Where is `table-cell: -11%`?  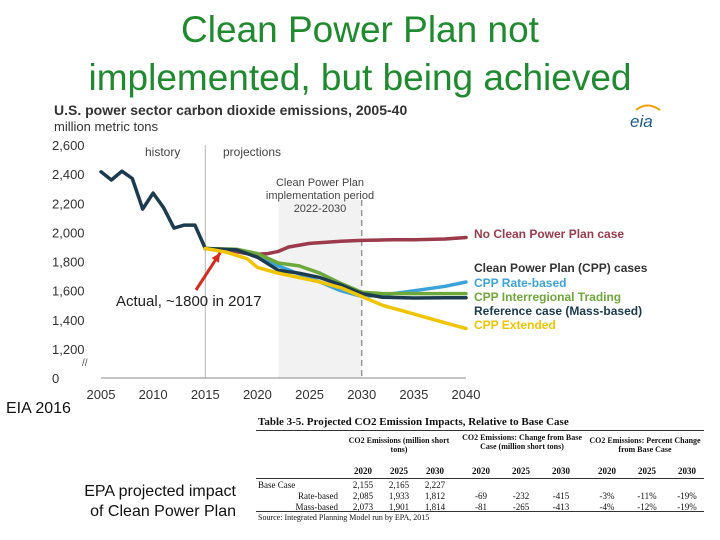 table-cell: -11% is located at coordinates (647, 496).